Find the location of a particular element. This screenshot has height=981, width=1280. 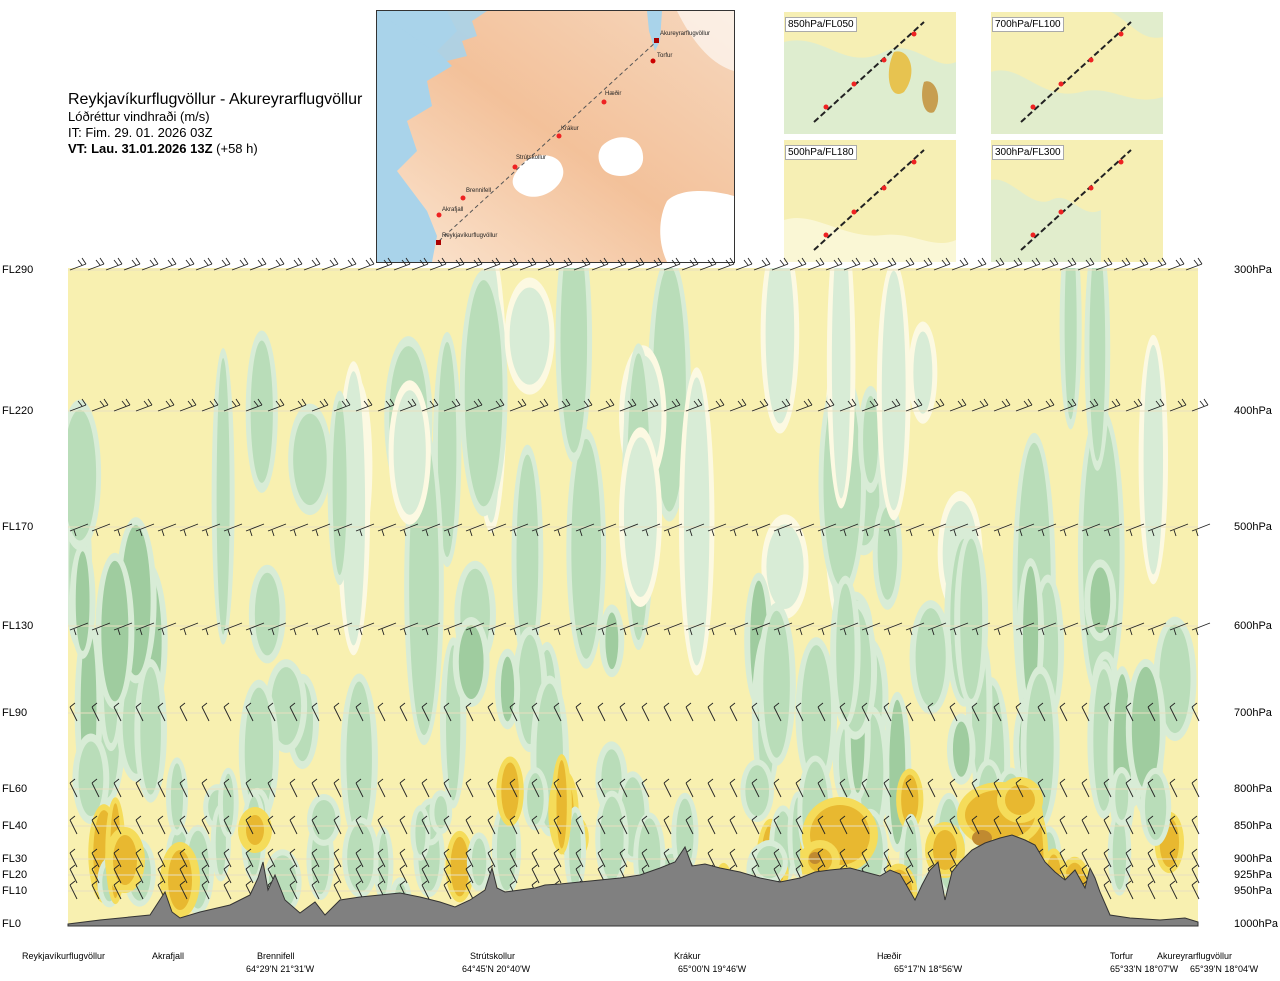

mini-map-500-svg is located at coordinates (870, 201).